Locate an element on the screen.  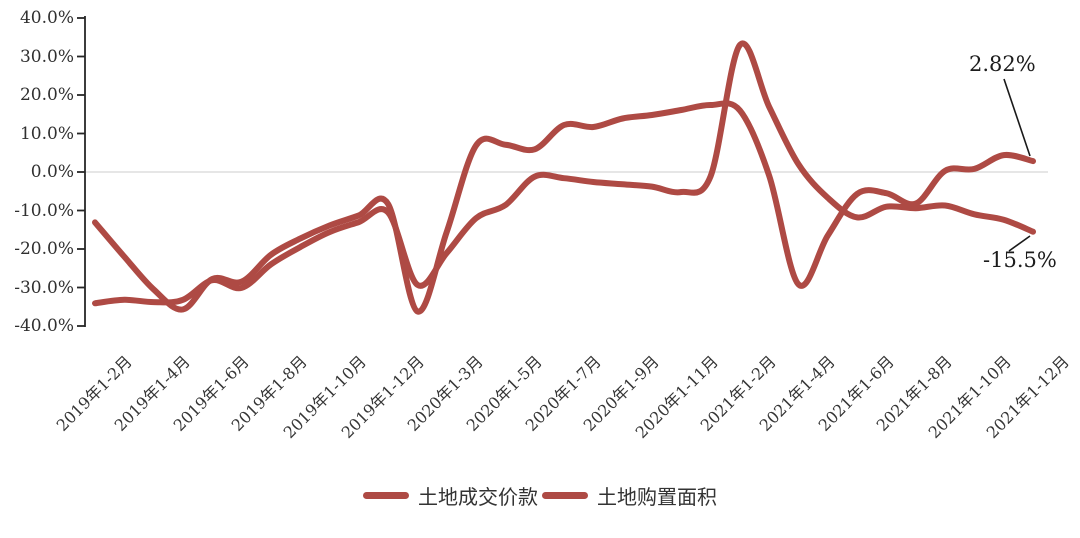
y-axis-label: 40.0% is located at coordinates (46, 18).